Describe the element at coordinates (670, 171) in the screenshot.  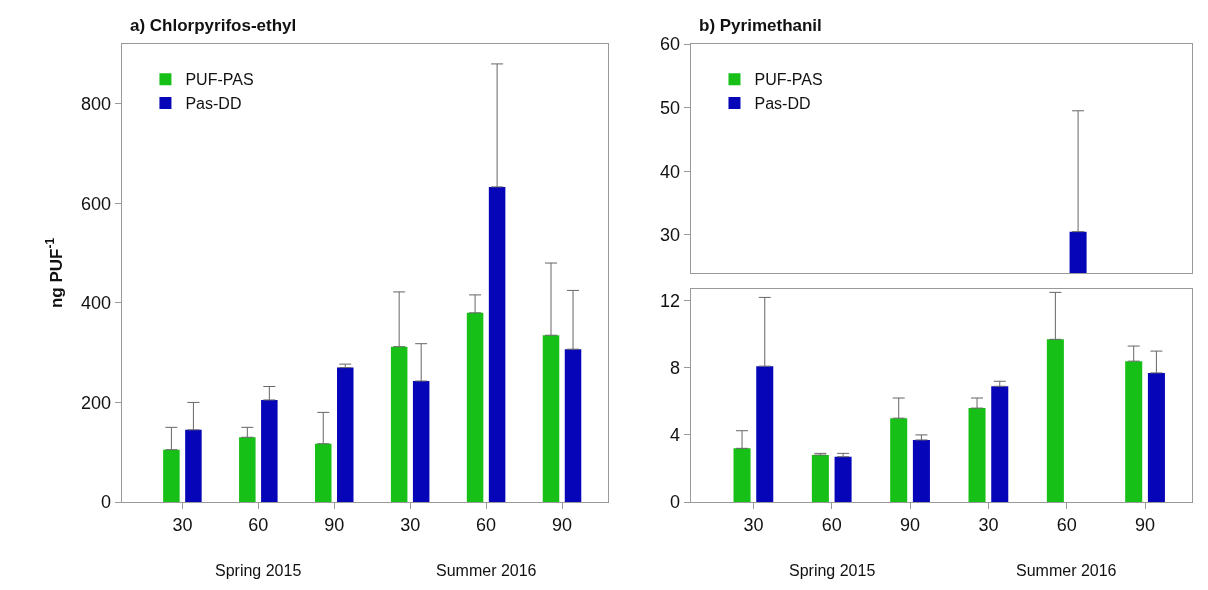
I see `y-tick-label: 40` at that location.